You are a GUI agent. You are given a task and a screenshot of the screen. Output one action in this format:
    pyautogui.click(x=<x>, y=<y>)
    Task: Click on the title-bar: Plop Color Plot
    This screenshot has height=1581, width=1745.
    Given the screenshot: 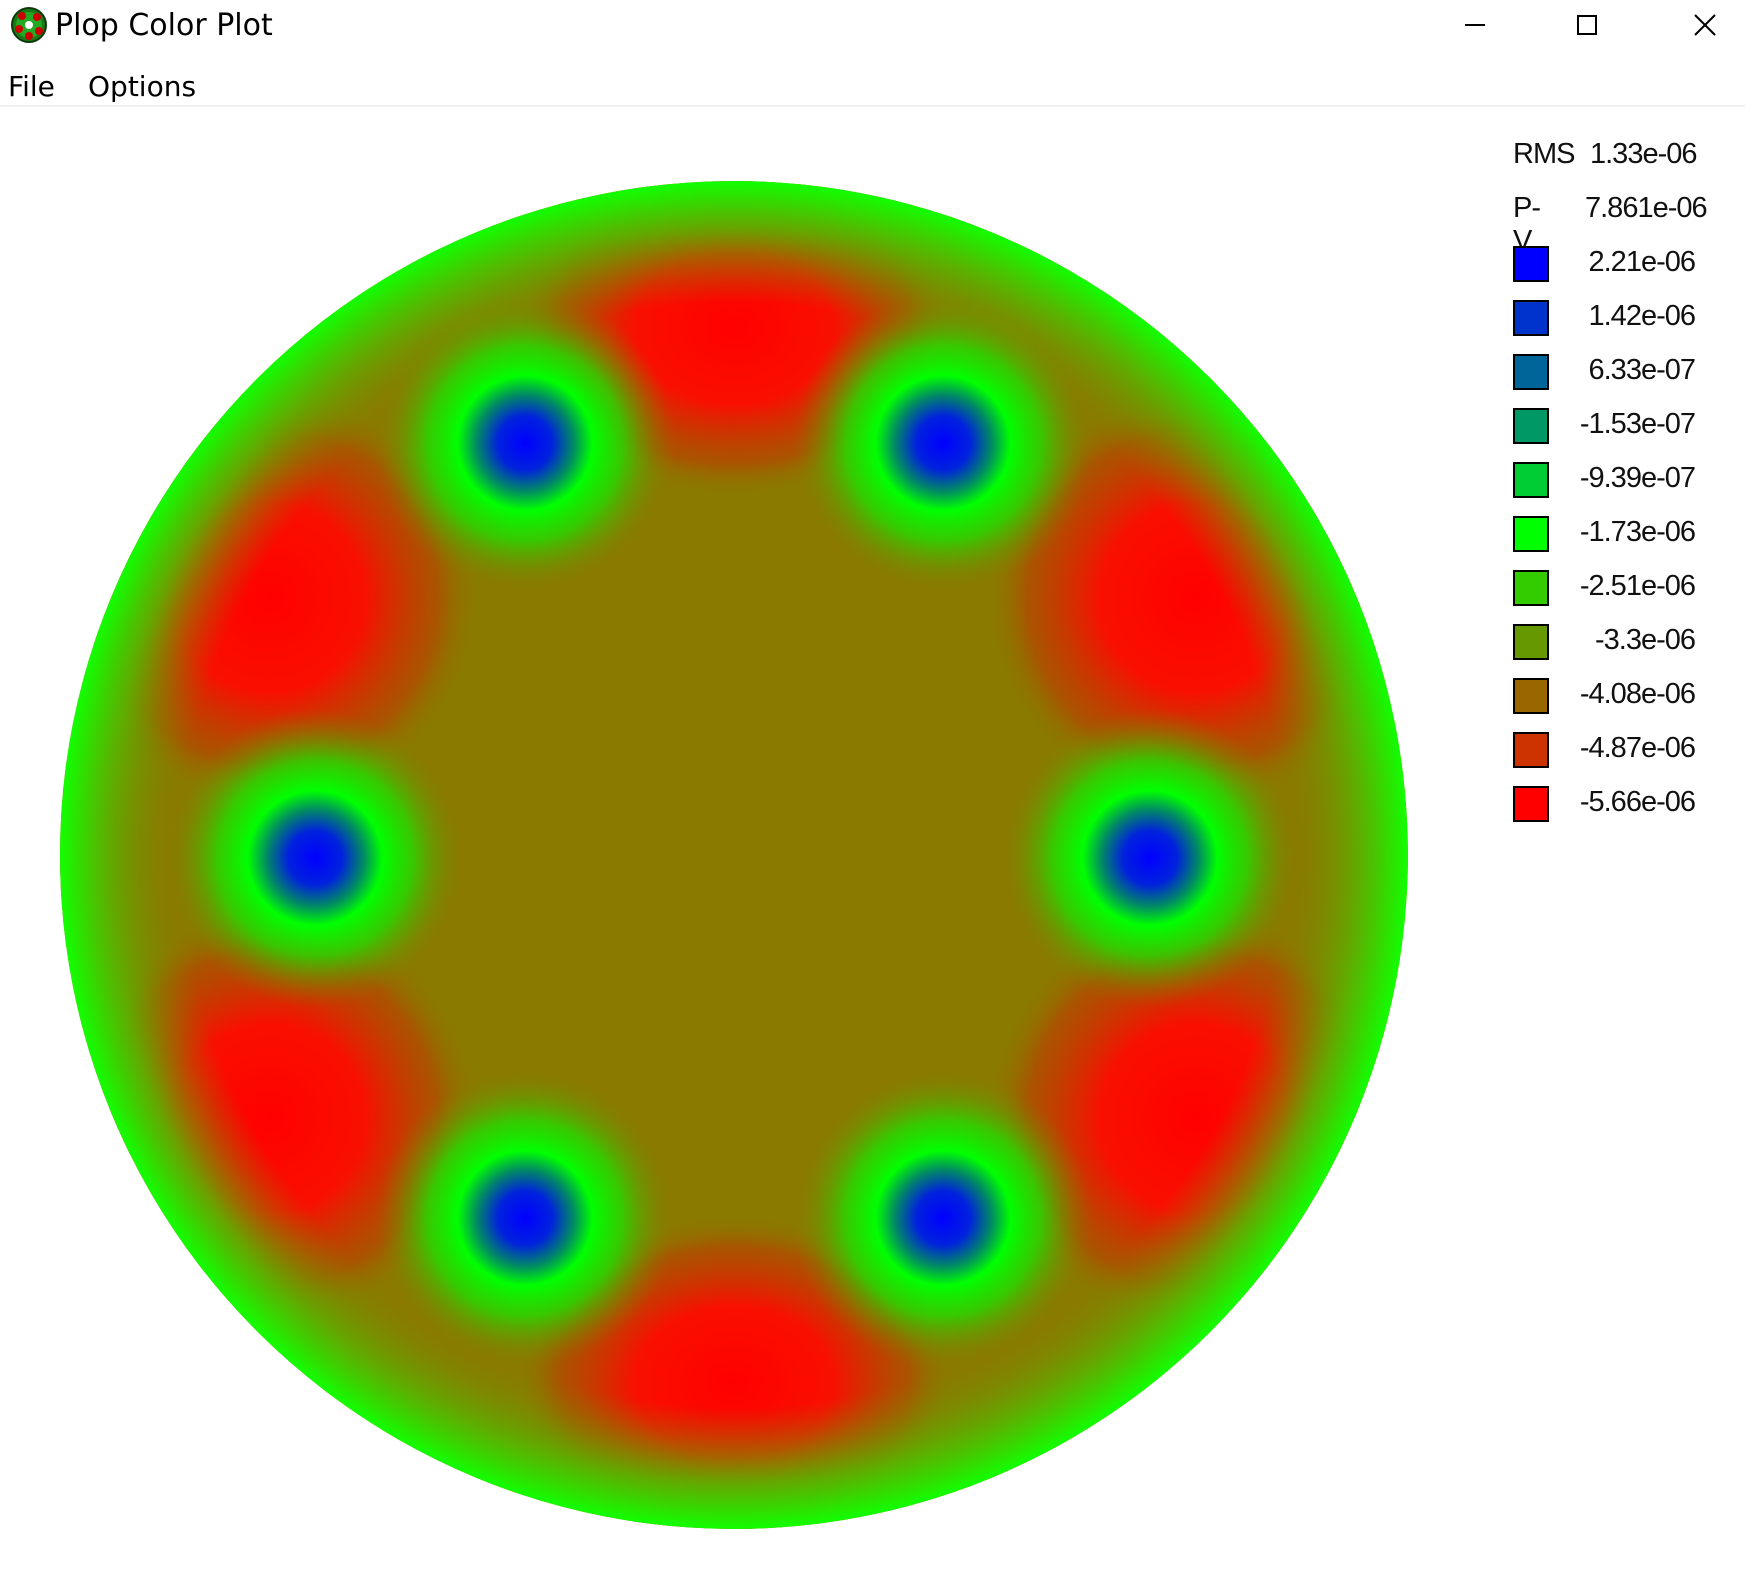 What is the action you would take?
    pyautogui.click(x=872, y=25)
    